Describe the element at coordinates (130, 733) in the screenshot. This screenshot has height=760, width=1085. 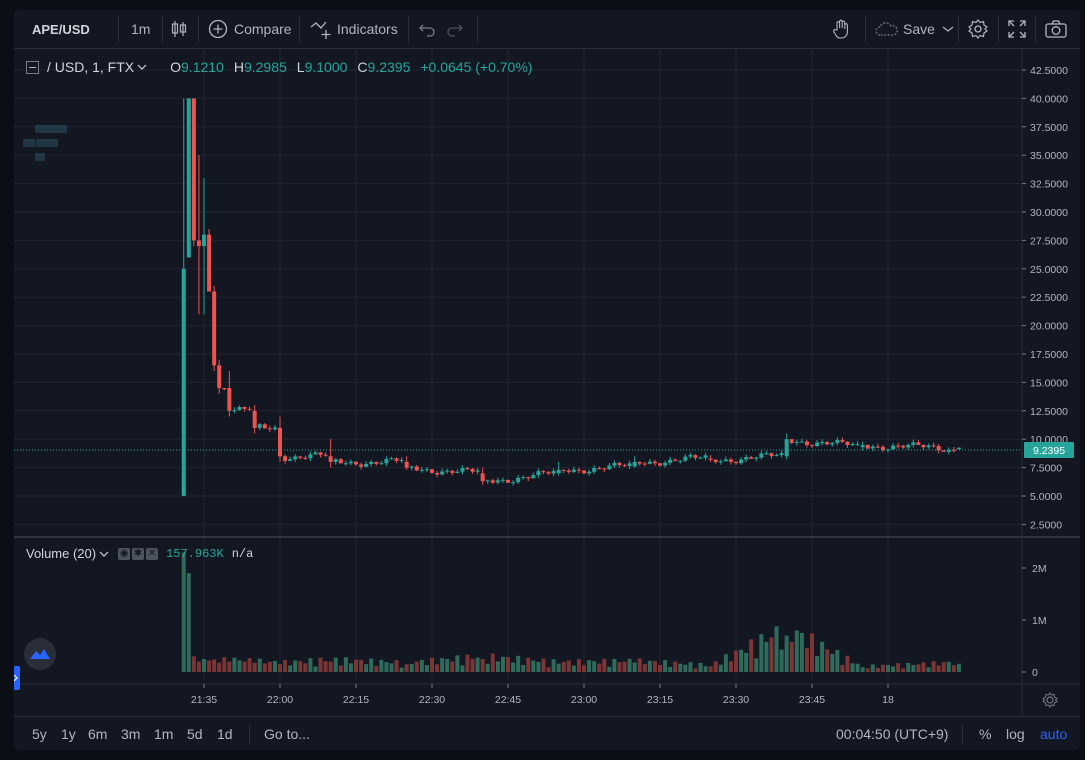
I see `range-3m: 3m` at that location.